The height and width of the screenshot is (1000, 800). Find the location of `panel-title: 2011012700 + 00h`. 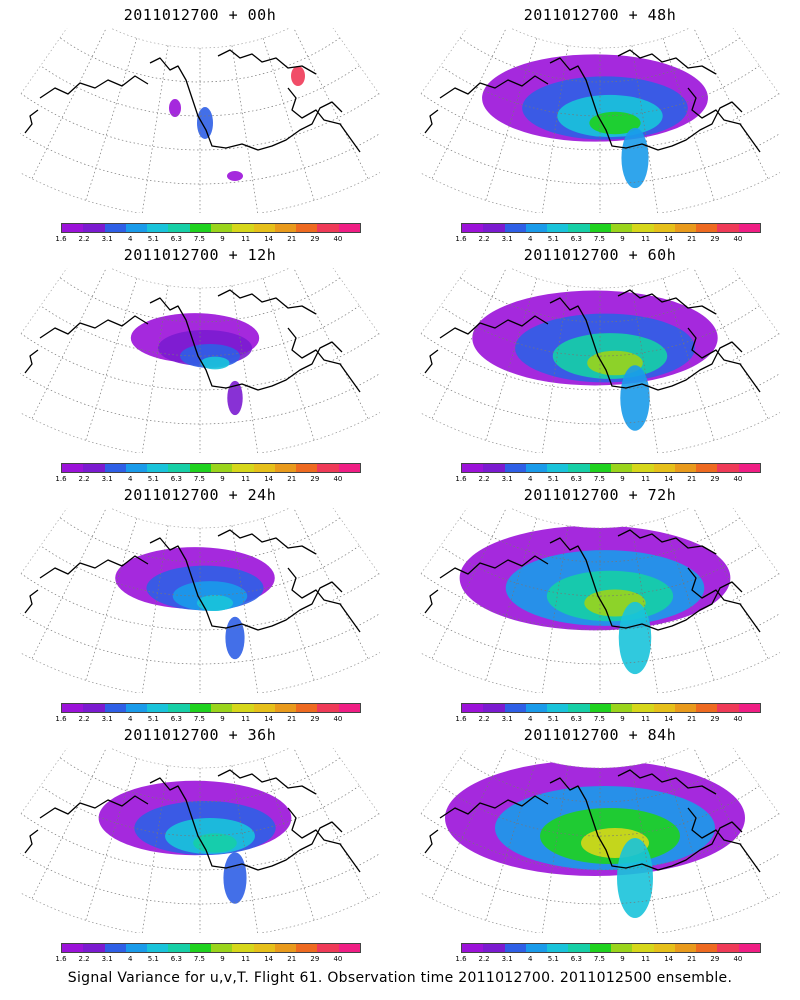

panel-title: 2011012700 + 00h is located at coordinates (200, 15).